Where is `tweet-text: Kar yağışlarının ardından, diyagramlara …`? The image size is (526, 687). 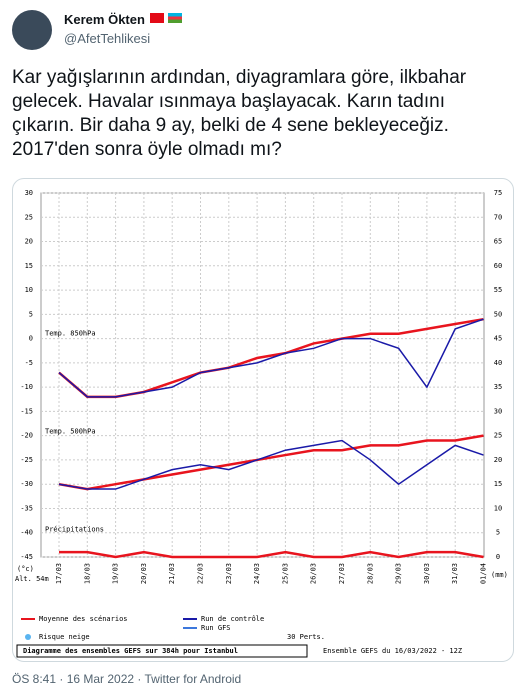 tweet-text: Kar yağışlarının ardından, diyagramlara … is located at coordinates (239, 114).